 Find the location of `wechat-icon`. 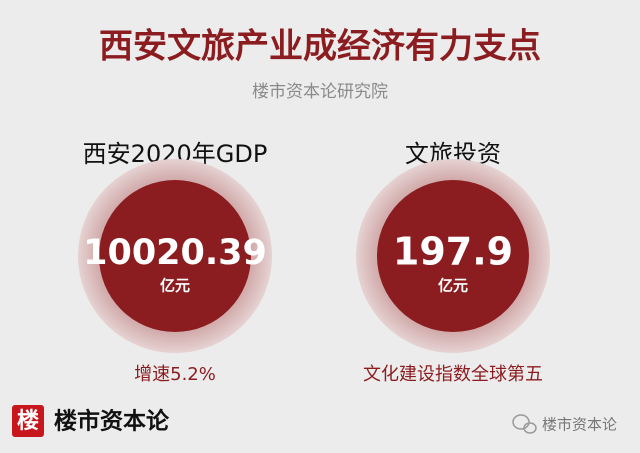

wechat-icon is located at coordinates (524, 424).